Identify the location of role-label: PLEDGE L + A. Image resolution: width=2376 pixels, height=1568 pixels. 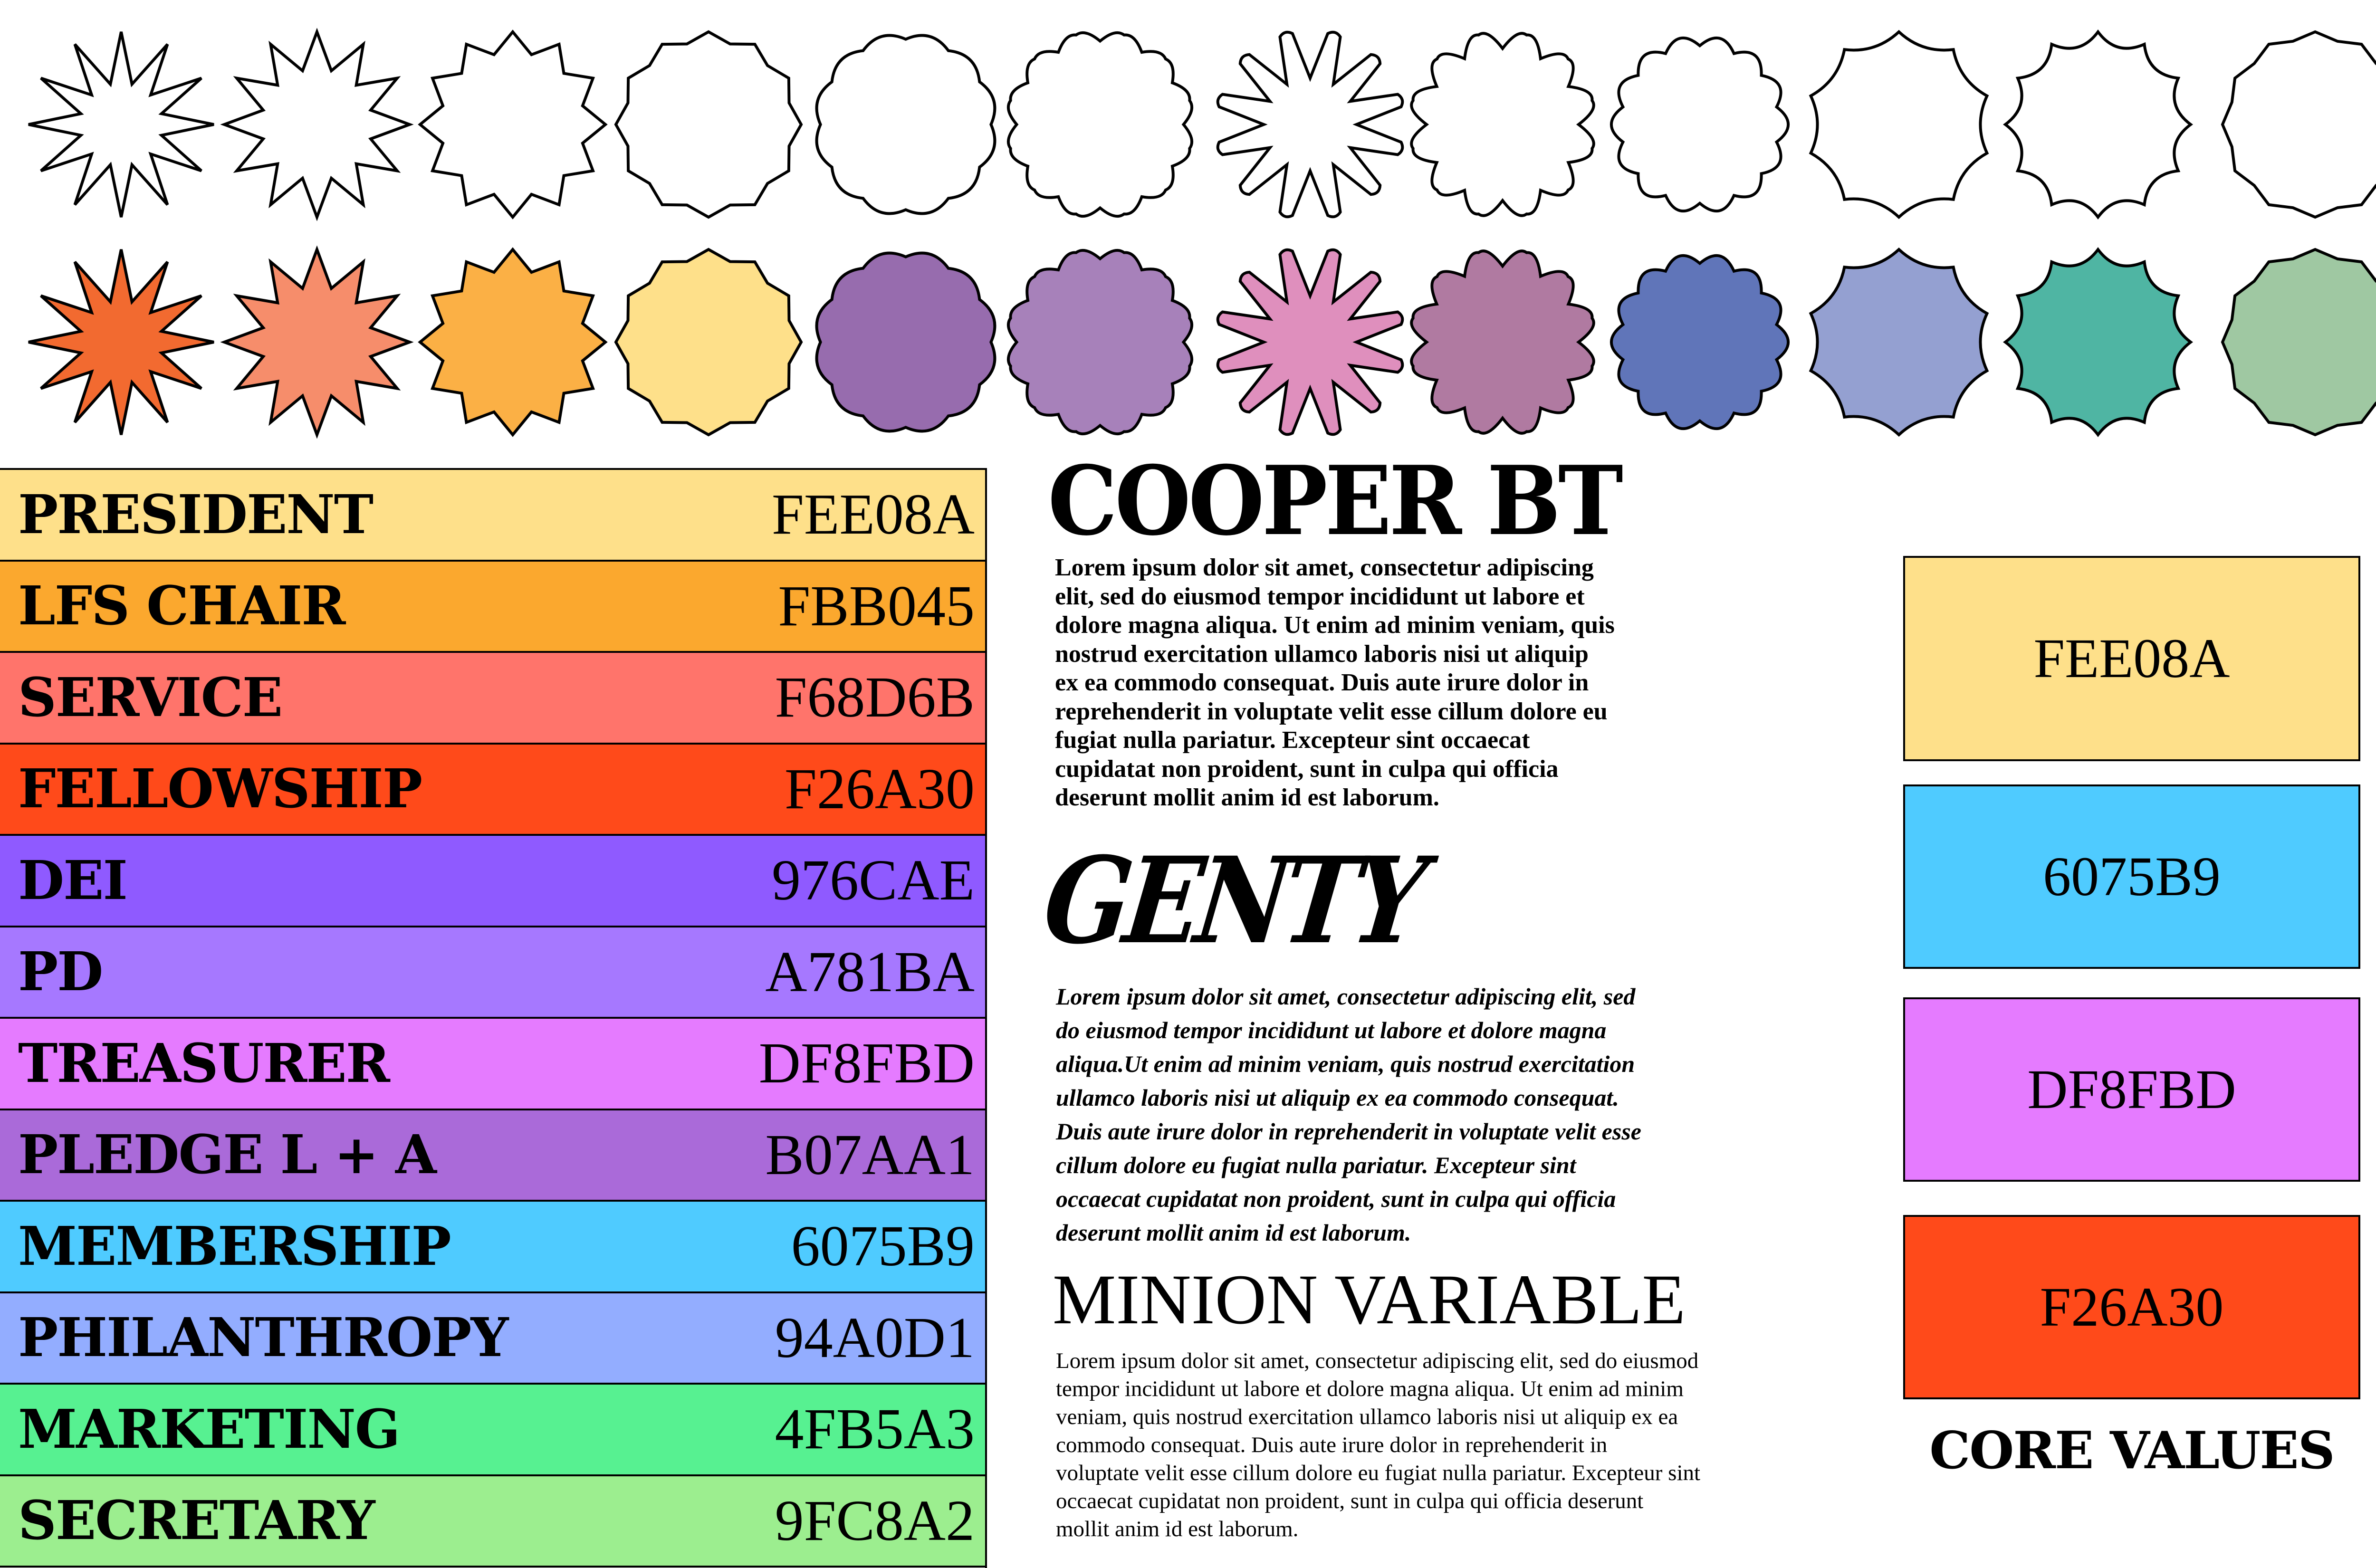
(227, 1155).